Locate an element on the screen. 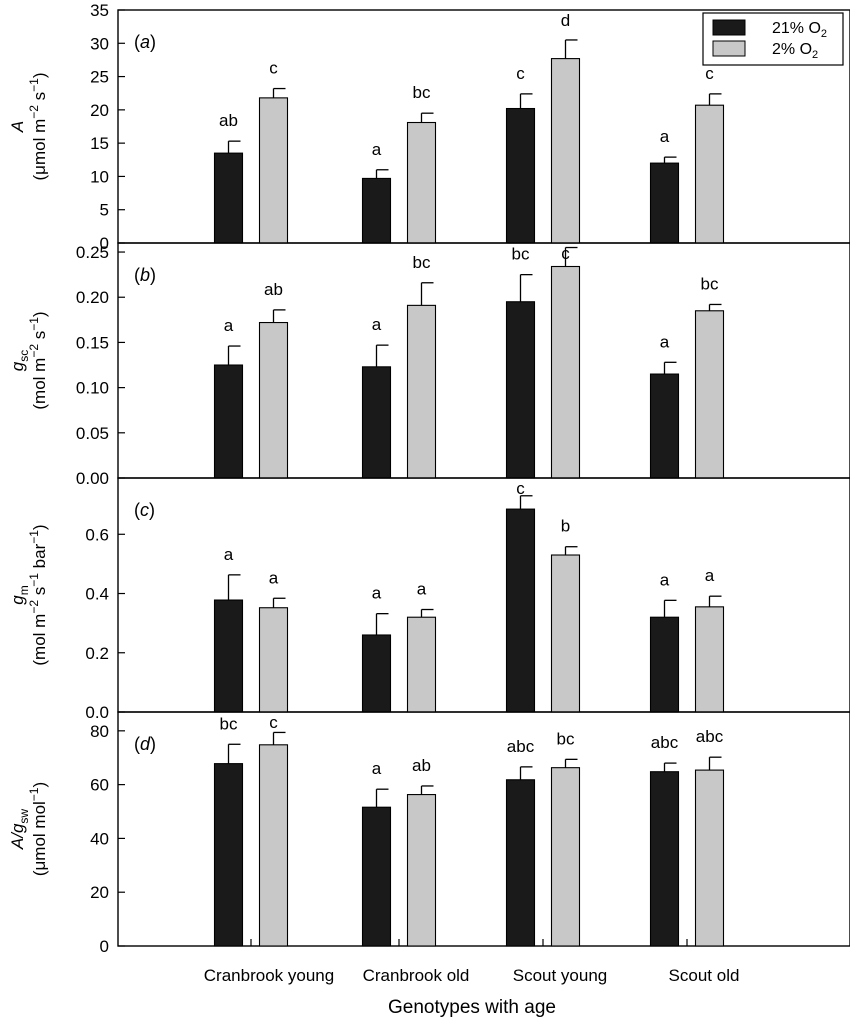 The height and width of the screenshot is (1018, 850). y-axis-unit: (μmol m−2 s−1) is located at coordinates (38, 126).